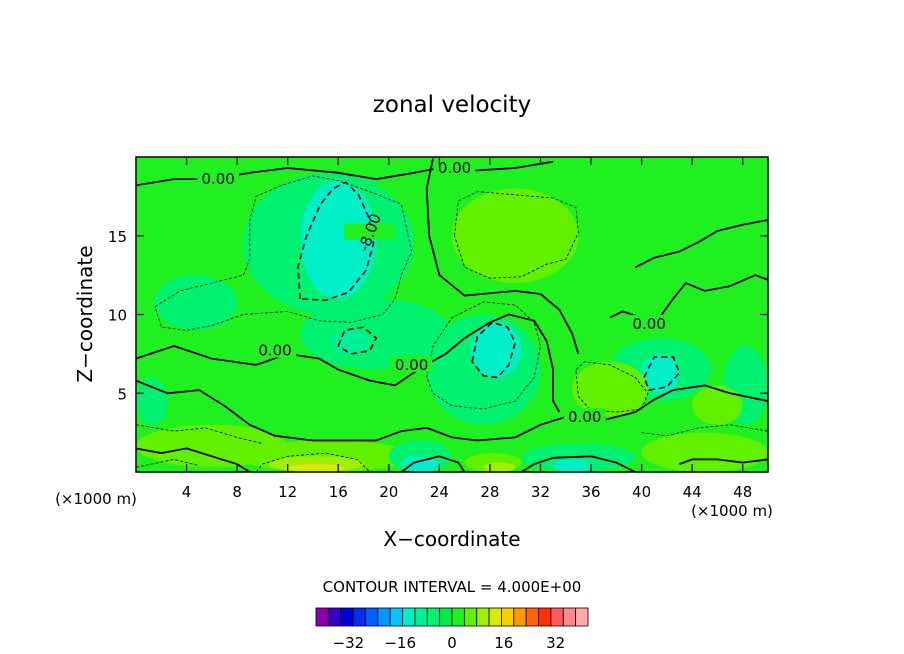 The width and height of the screenshot is (904, 654). I want to click on colorbar-tick-label: −32, so click(349, 643).